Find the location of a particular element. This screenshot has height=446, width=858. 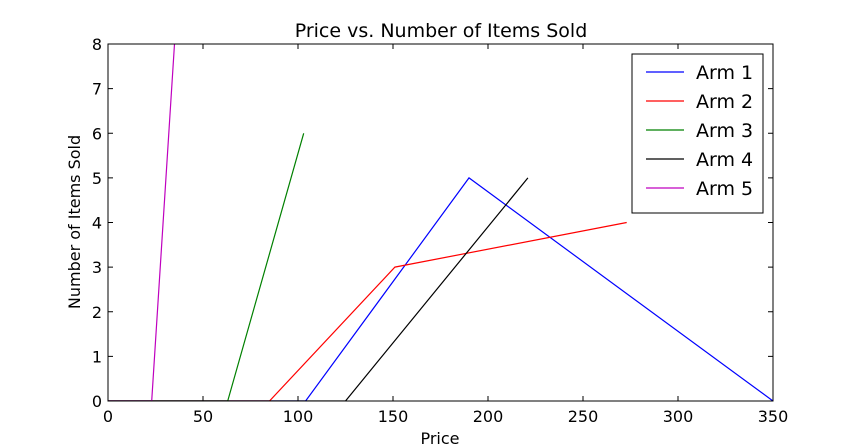

chart-title: Price vs. Number of Items Sold is located at coordinates (441, 31).